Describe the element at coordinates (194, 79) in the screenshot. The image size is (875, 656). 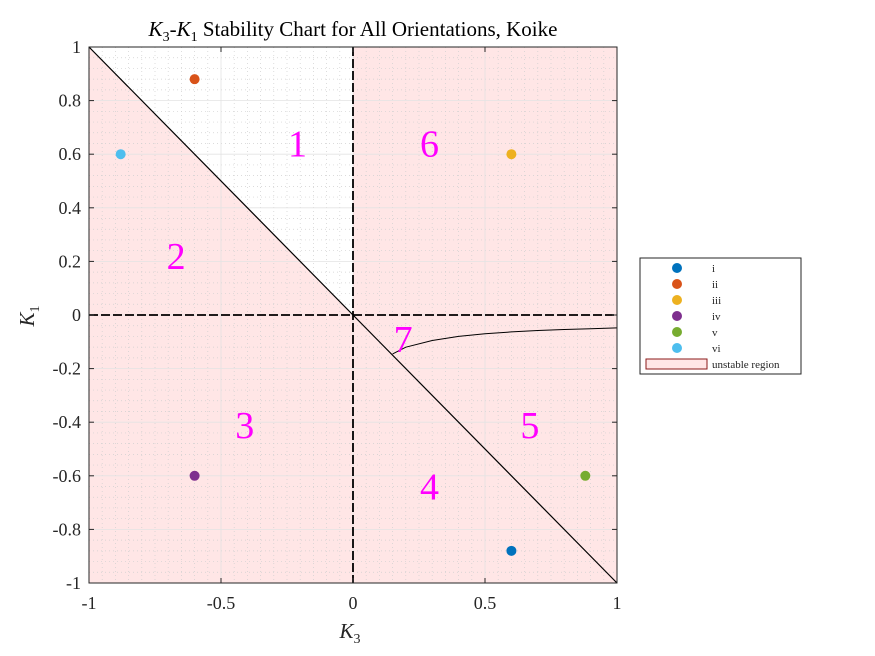
I see `data-point-ii` at that location.